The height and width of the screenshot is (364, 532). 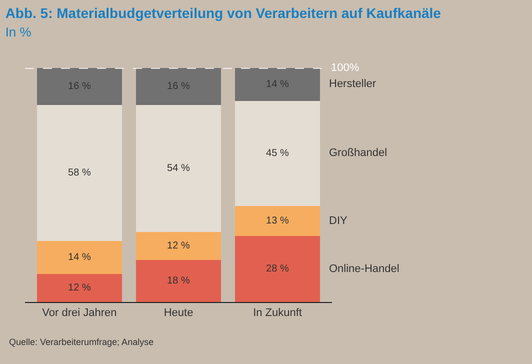 What do you see at coordinates (364, 269) in the screenshot?
I see `series-label: Online-Handel` at bounding box center [364, 269].